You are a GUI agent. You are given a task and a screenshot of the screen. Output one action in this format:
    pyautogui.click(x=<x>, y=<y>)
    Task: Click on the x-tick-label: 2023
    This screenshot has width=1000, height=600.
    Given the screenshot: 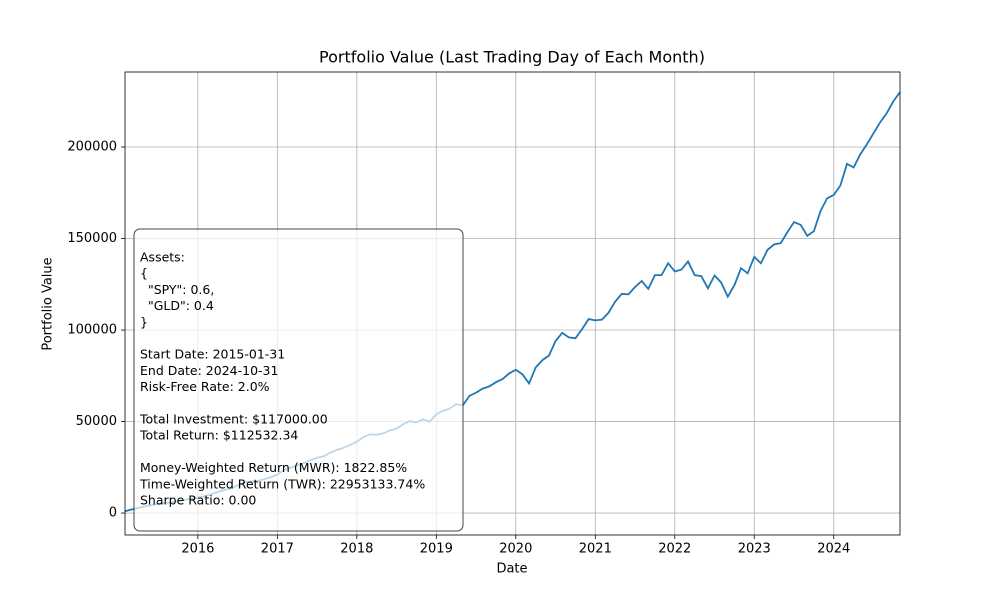 What is the action you would take?
    pyautogui.click(x=754, y=549)
    